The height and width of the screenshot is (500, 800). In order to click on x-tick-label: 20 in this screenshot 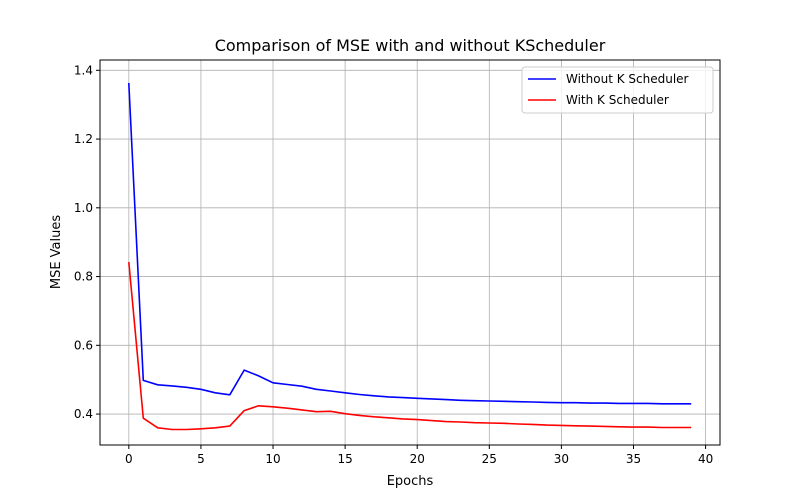, I will do `click(417, 459)`.